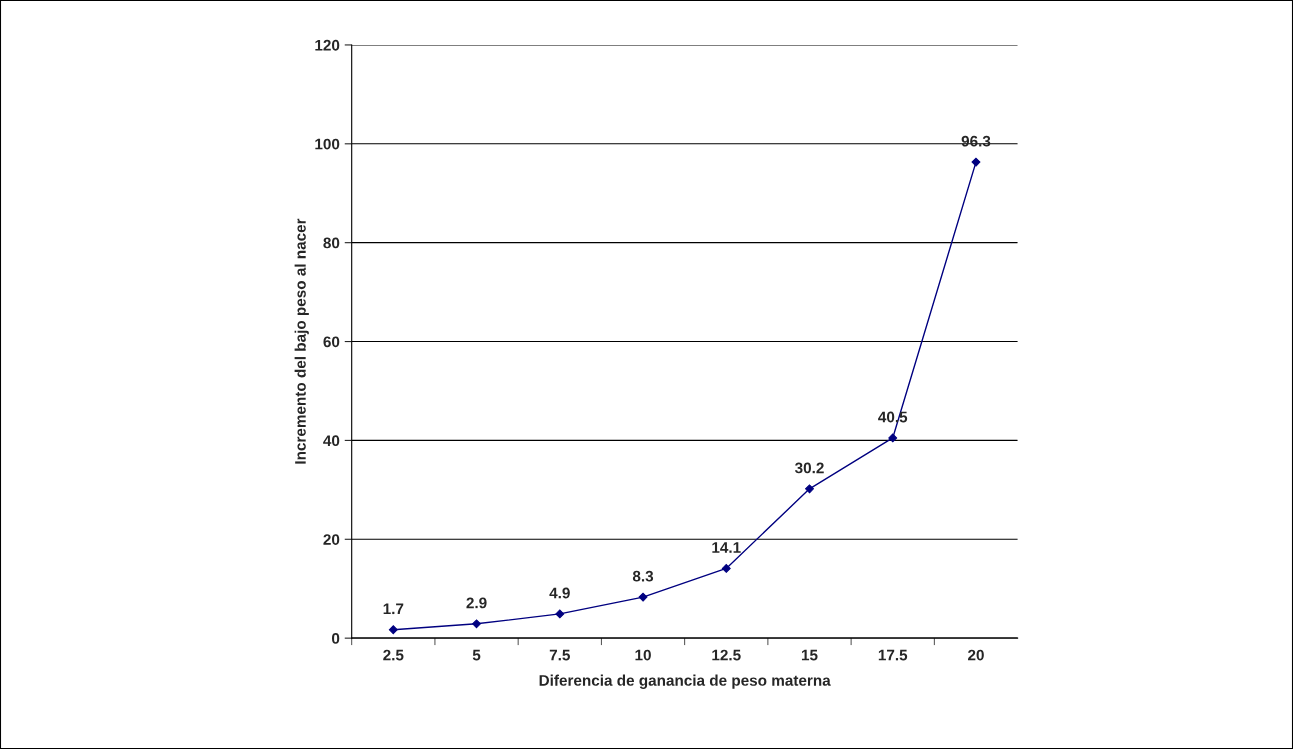 The width and height of the screenshot is (1293, 749). What do you see at coordinates (893, 655) in the screenshot?
I see `x-tick-label: 17.5` at bounding box center [893, 655].